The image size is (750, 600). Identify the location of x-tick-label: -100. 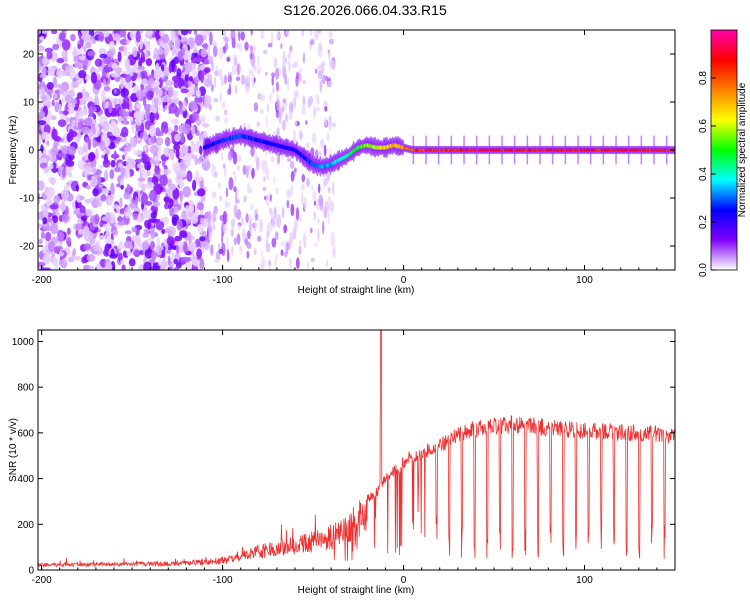
(223, 580).